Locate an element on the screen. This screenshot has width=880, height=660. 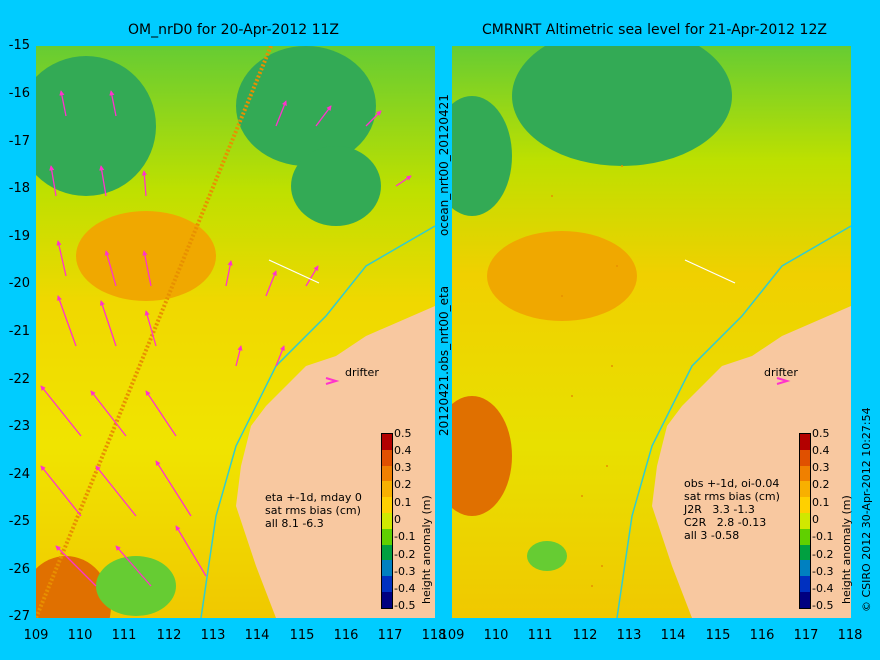
right-drifter-label: drifter is located at coordinates (781, 372).